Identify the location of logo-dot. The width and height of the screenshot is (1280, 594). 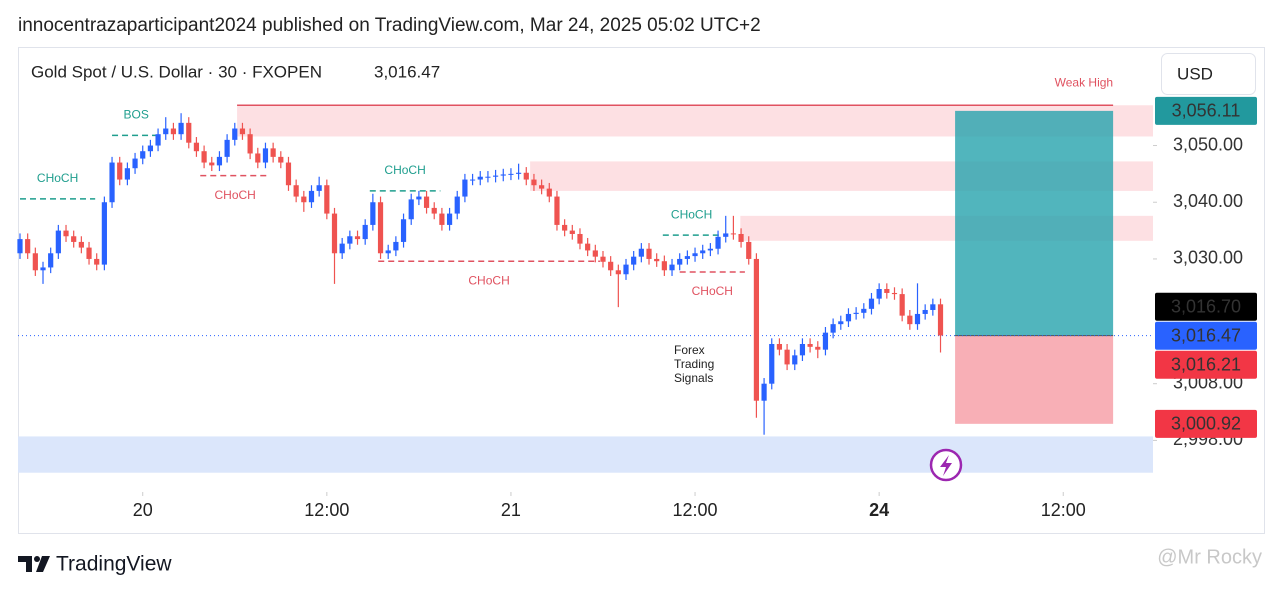
(37, 559).